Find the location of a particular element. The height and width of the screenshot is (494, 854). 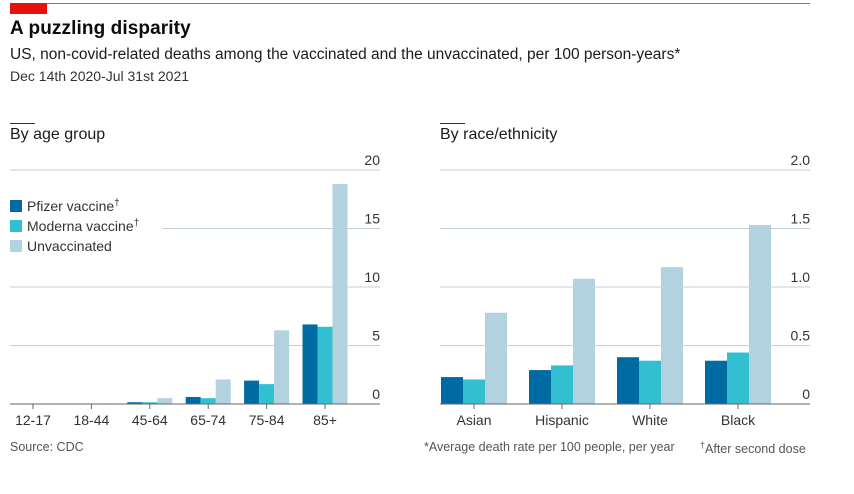

brand-tag is located at coordinates (28, 8).